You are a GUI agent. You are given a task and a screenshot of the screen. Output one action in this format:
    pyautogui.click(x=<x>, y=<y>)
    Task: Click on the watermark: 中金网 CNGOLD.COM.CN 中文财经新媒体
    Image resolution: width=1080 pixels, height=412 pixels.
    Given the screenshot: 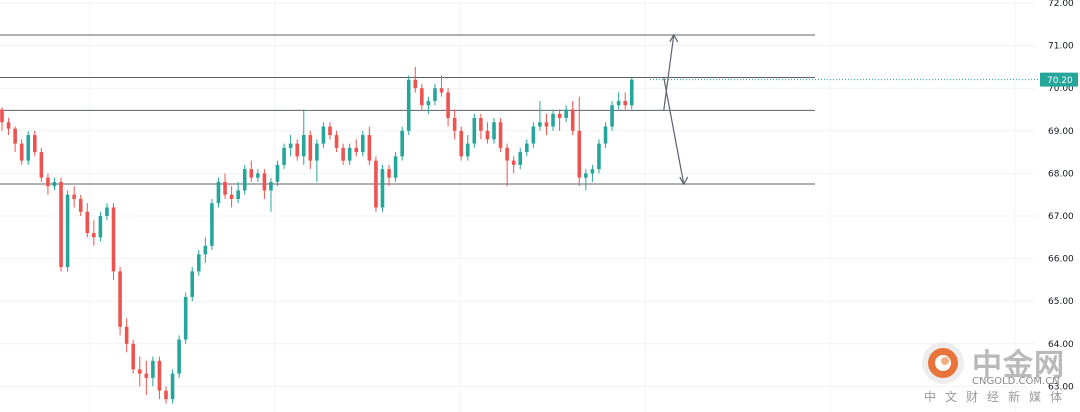 What is the action you would take?
    pyautogui.click(x=998, y=373)
    